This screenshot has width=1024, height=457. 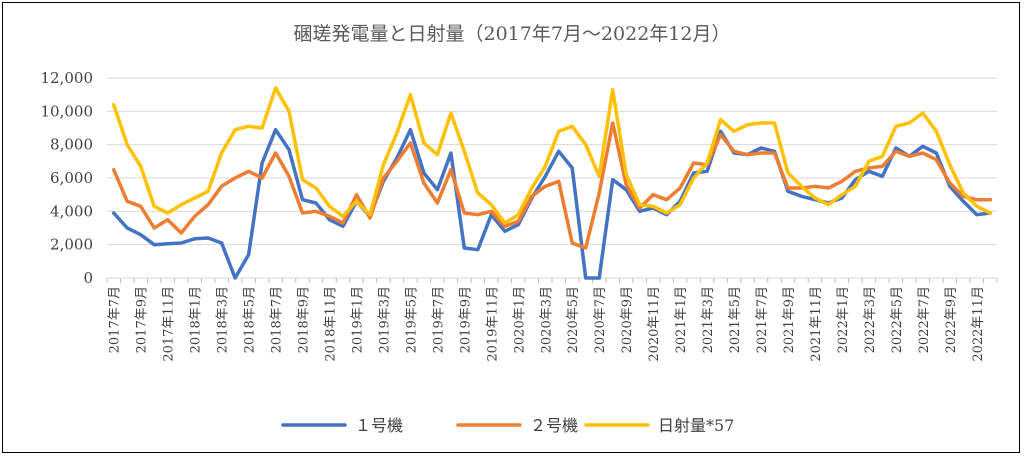 What do you see at coordinates (67, 111) in the screenshot?
I see `y-tick-label: 10,000` at bounding box center [67, 111].